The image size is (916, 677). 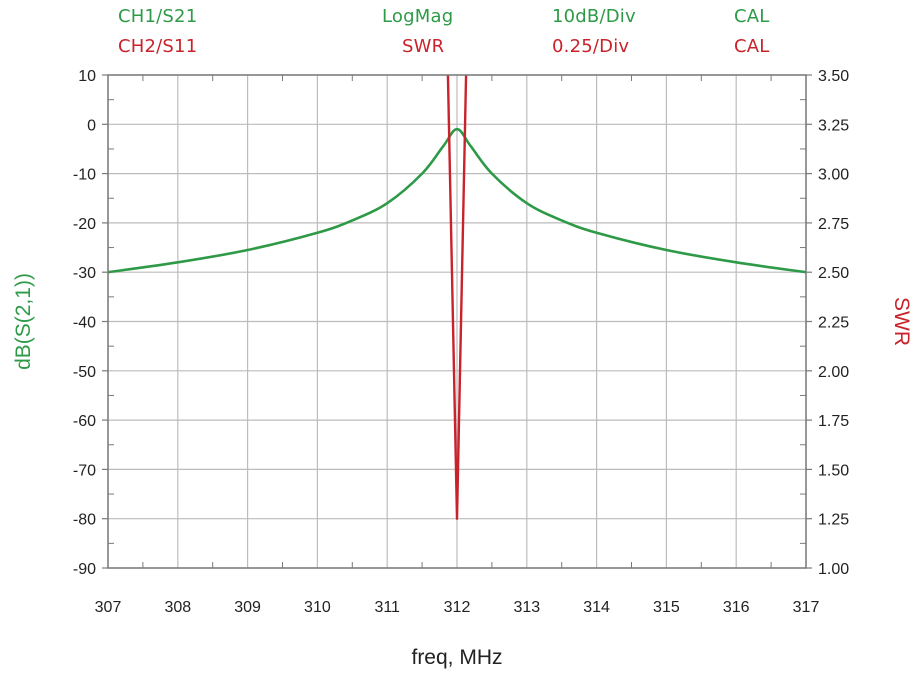 I want to click on y-left-tick-label: -10, so click(x=84, y=175).